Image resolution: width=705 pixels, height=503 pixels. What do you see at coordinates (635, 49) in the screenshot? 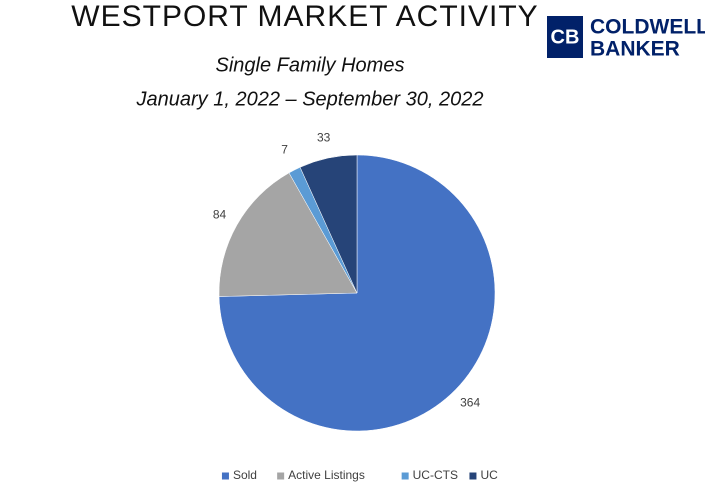
I see `logo-text: BANKER` at bounding box center [635, 49].